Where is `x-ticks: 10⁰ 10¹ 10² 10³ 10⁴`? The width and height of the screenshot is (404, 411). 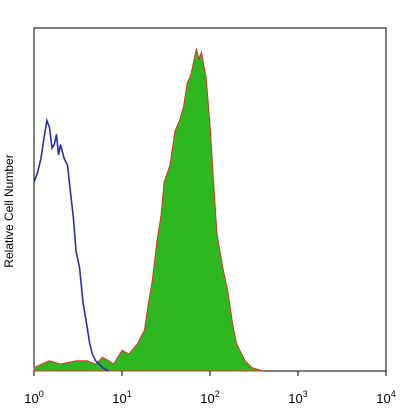 x-ticks: 10⁰ 10¹ 10² 10³ 10⁴ is located at coordinates (210, 388).